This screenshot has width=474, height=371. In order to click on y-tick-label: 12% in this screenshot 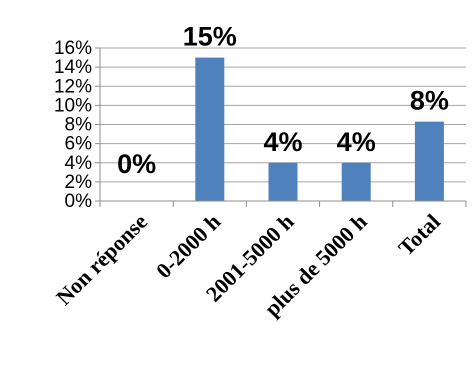, I will do `click(73, 86)`.